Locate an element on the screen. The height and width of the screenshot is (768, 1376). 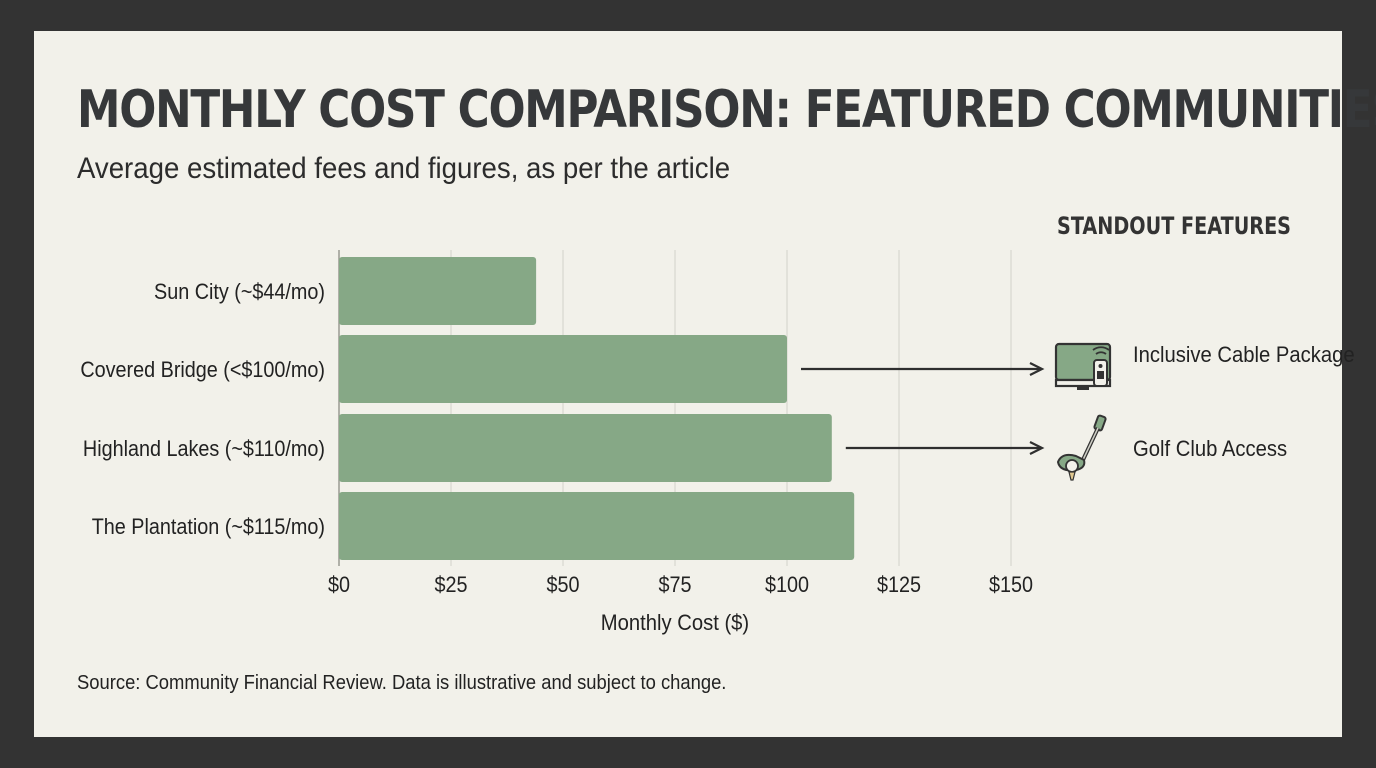
category-label: Covered Bridge (<$100/mo) is located at coordinates (202, 370).